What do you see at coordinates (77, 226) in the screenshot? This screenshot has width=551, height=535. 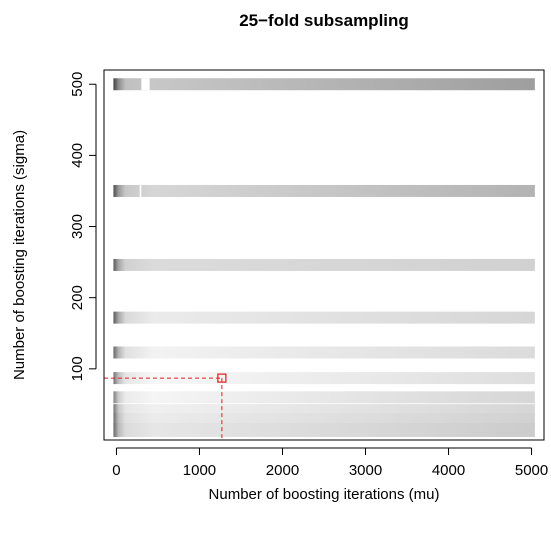 I see `y-tick-label: 300` at bounding box center [77, 226].